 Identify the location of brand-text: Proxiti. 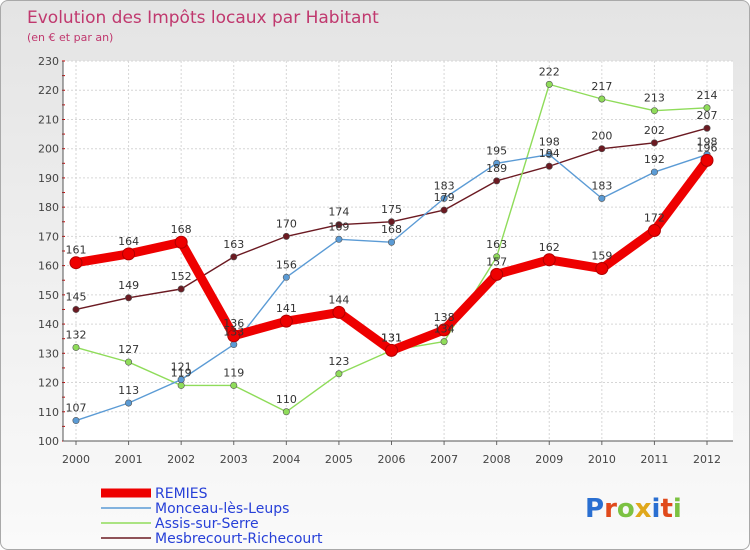
(633, 509).